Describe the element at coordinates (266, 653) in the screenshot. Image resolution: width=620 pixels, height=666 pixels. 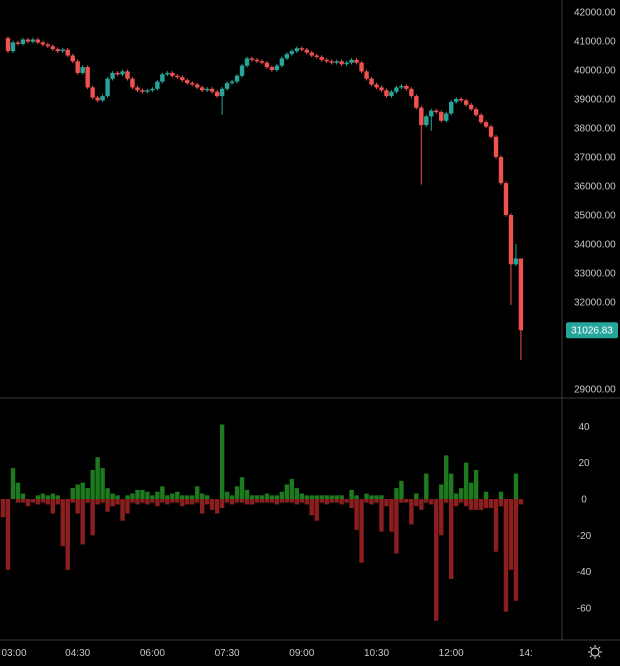
I see `time-scale: 03:00 04:30 06:00 07:30 09:00 10:30 12:00 14:` at that location.